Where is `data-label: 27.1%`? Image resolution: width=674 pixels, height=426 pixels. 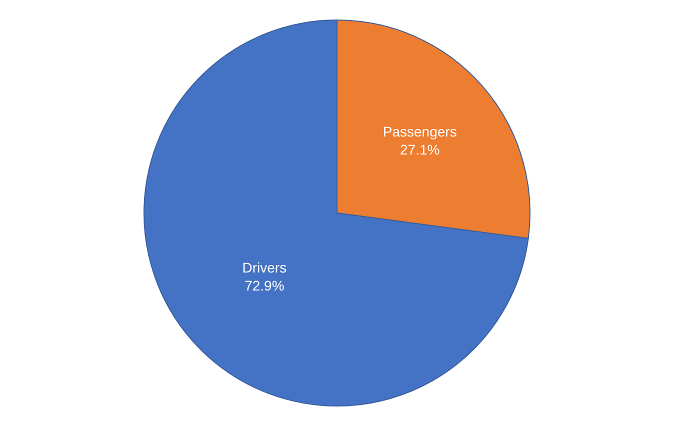 data-label: 27.1% is located at coordinates (420, 150).